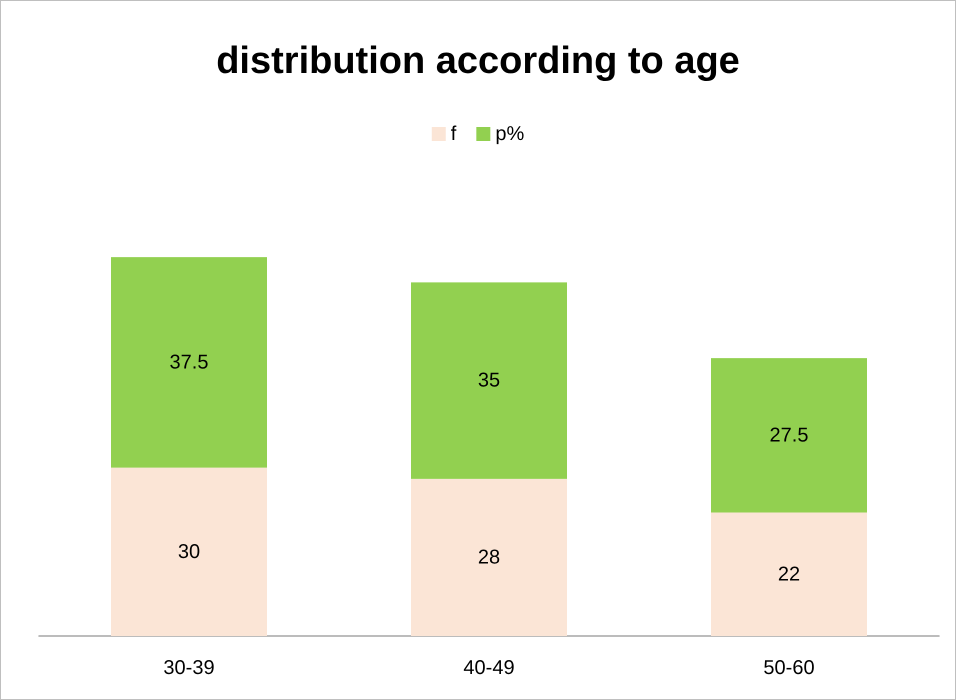 This screenshot has width=956, height=700. I want to click on data-label: 37.5, so click(189, 362).